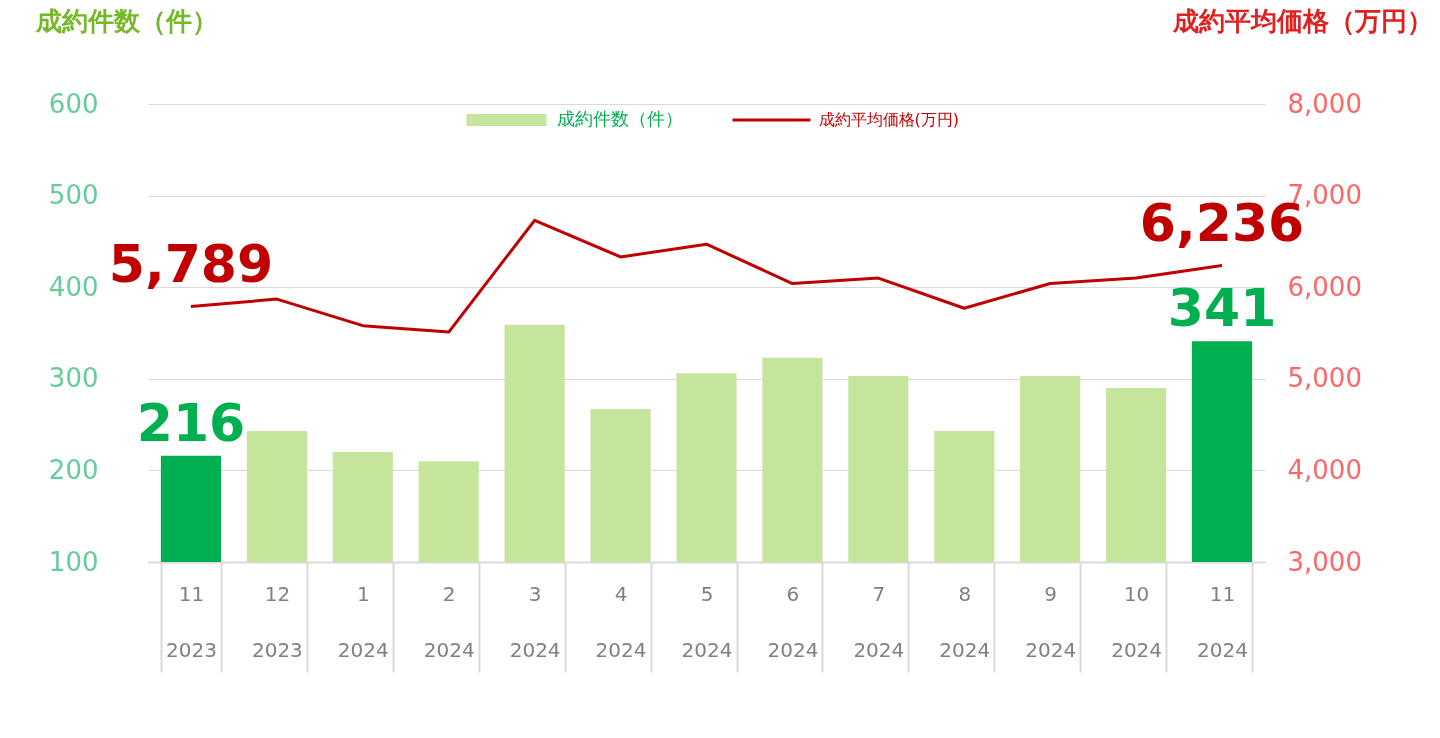 Image resolution: width=1440 pixels, height=738 pixels. Describe the element at coordinates (126, 21) in the screenshot. I see `y-axis-title: 成約件数（件）` at that location.